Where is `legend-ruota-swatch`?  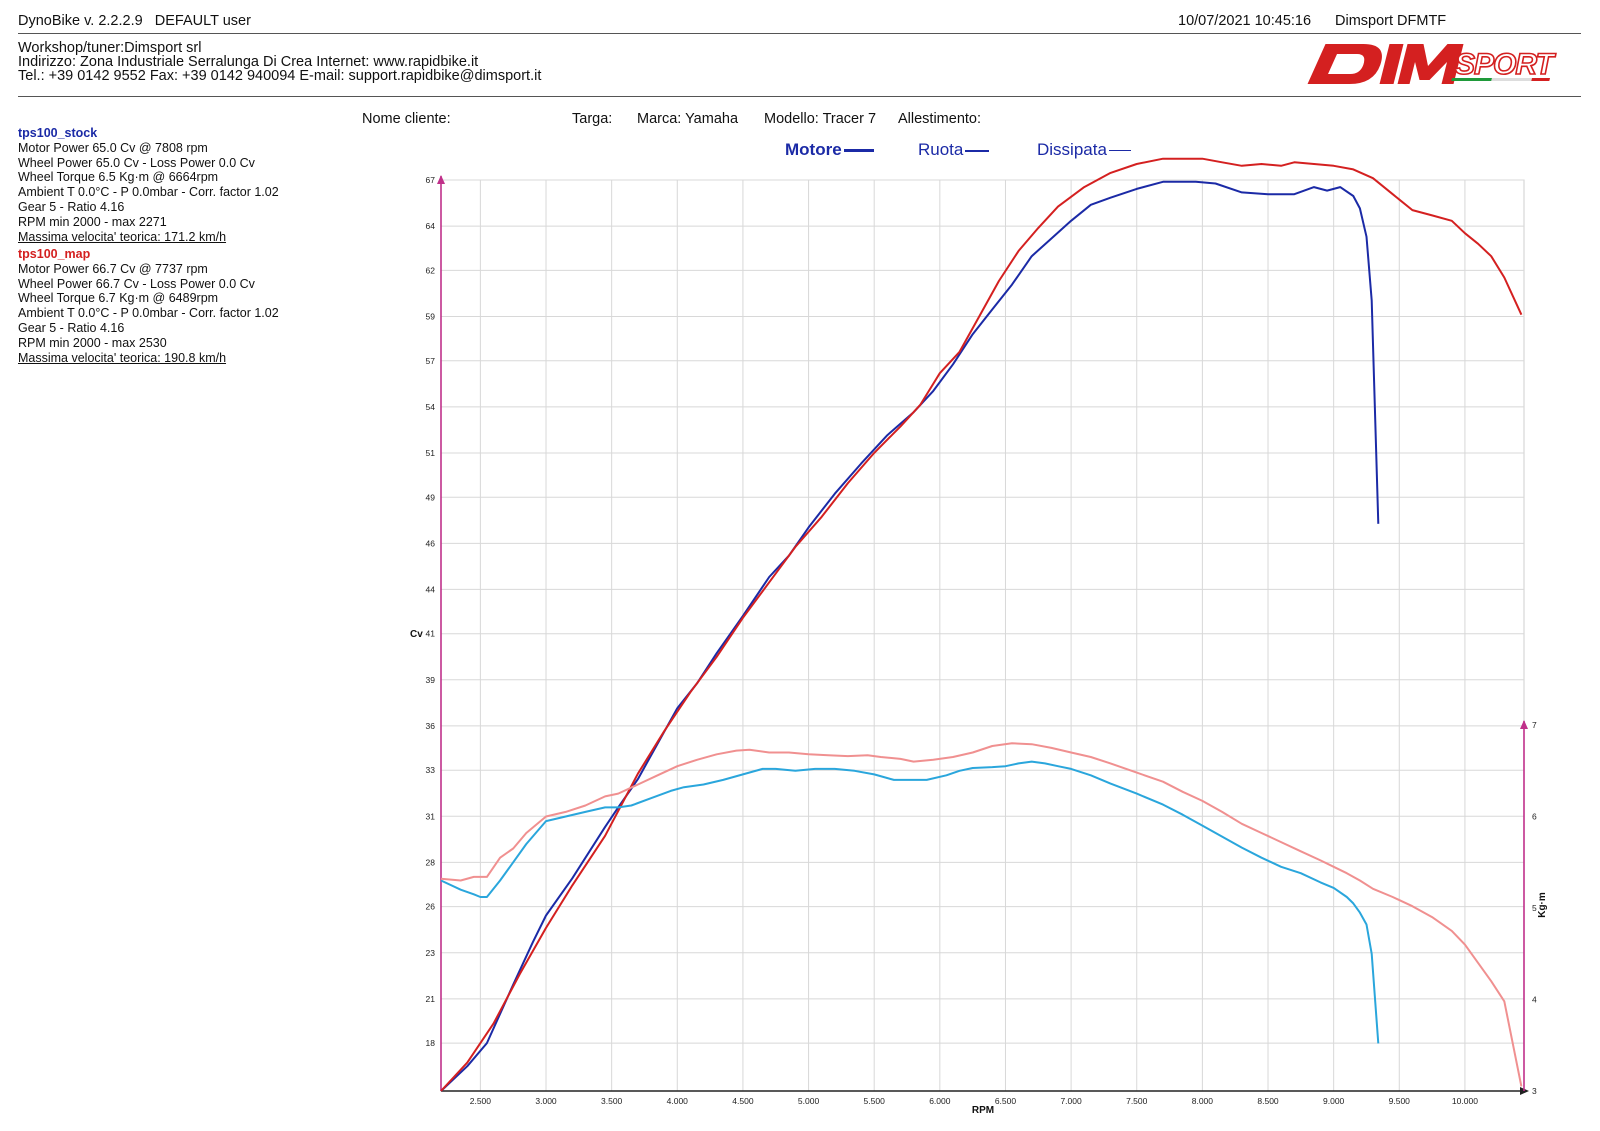
legend-ruota-swatch is located at coordinates (977, 150).